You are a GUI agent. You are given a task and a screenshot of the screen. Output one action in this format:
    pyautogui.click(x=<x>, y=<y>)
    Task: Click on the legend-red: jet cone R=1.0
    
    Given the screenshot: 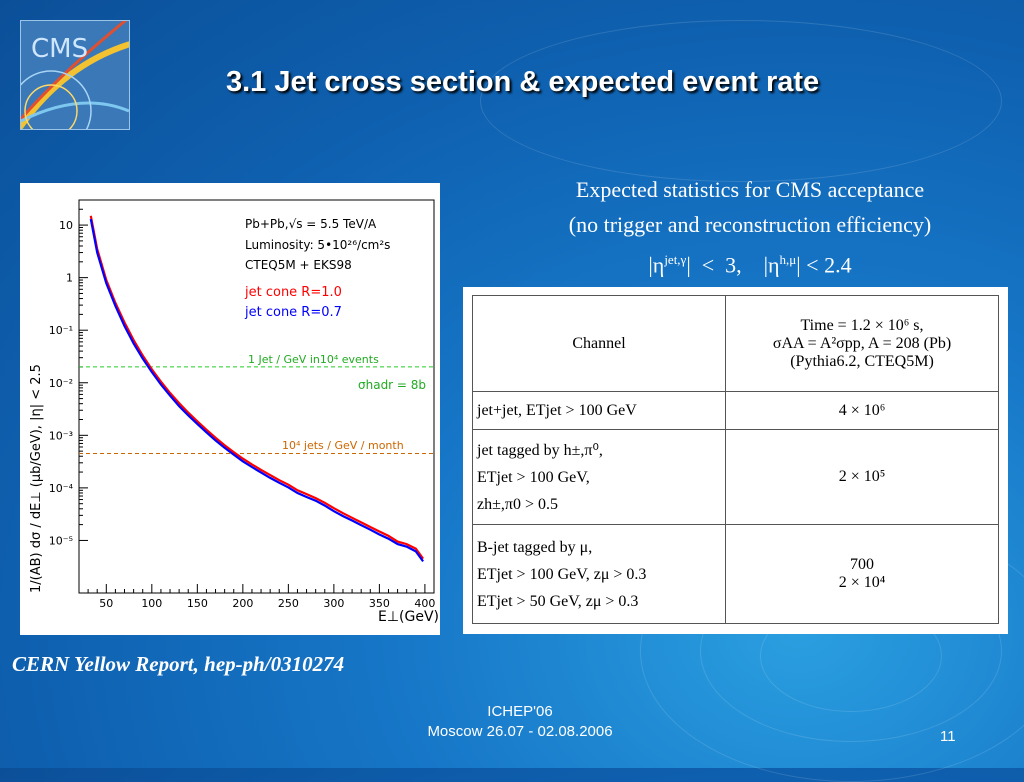 What is the action you would take?
    pyautogui.click(x=293, y=292)
    